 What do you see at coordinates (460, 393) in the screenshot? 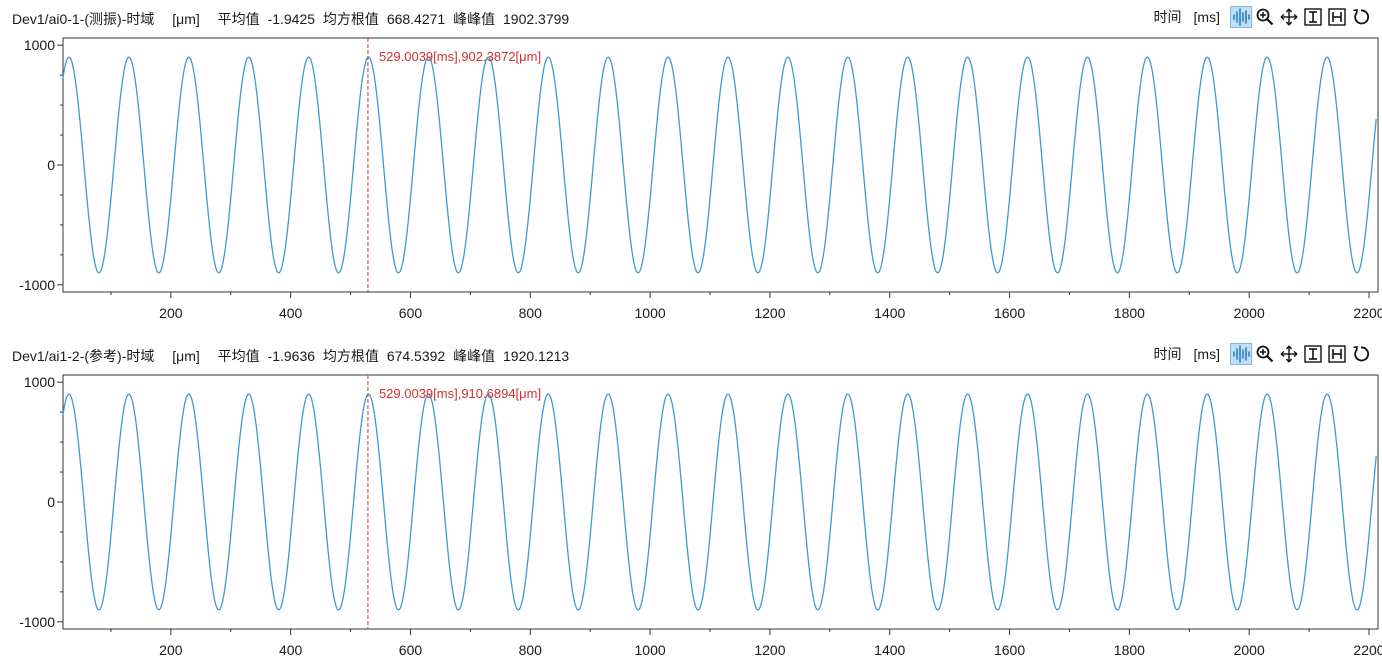
I see `cursor-label: 529.0039[ms],910.6894[μm]` at bounding box center [460, 393].